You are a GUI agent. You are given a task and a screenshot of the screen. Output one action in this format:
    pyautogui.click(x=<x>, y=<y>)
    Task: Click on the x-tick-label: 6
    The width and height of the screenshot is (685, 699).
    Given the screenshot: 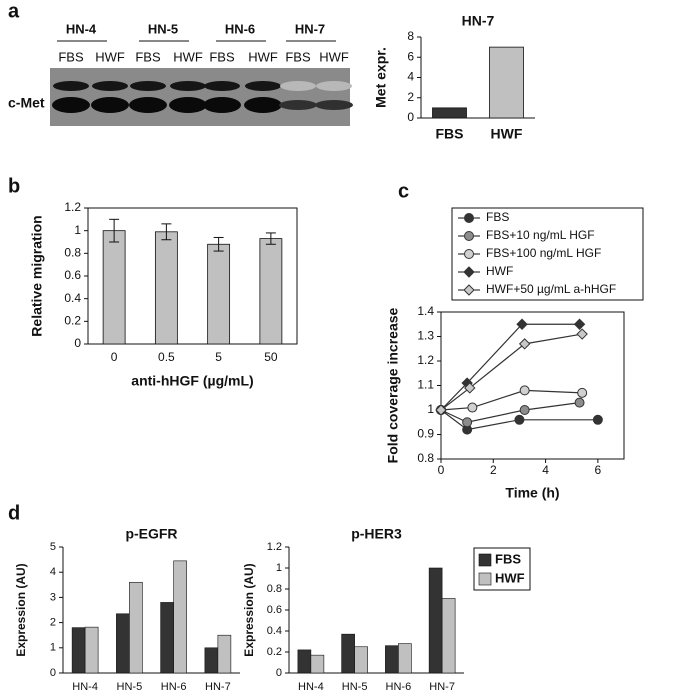 What is the action you would take?
    pyautogui.click(x=598, y=470)
    